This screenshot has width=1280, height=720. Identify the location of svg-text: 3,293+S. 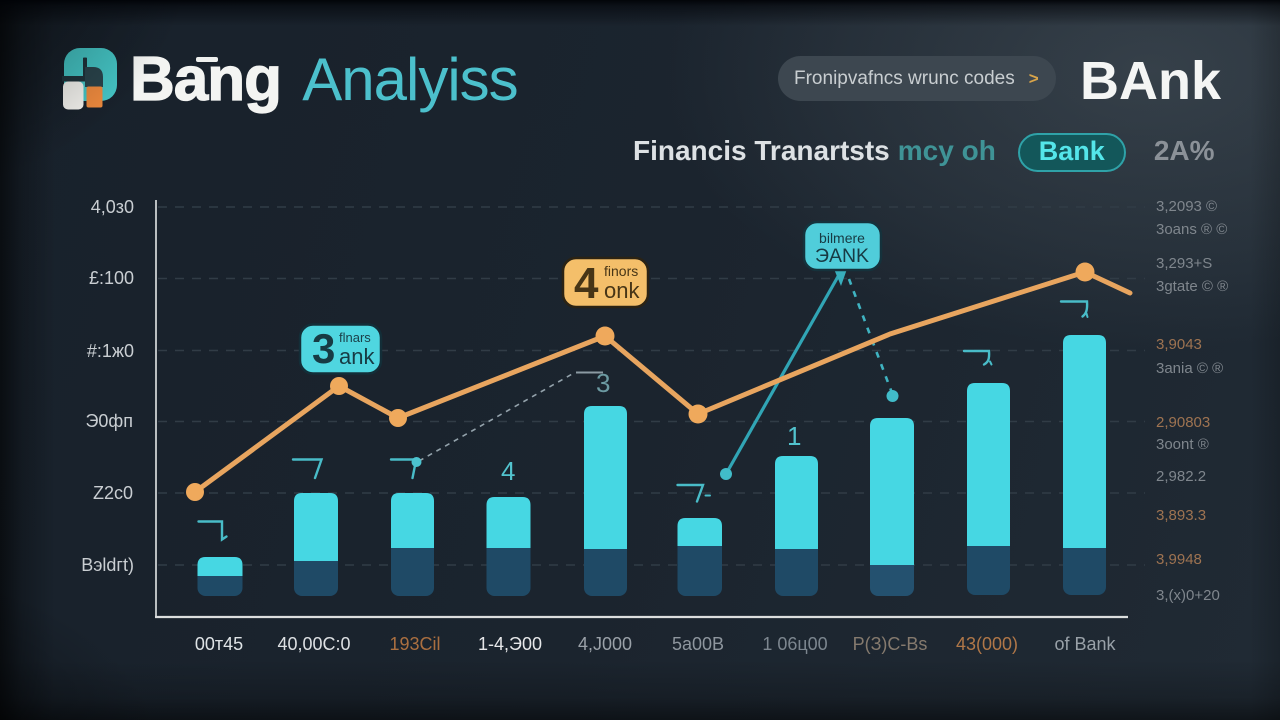
(1184, 263).